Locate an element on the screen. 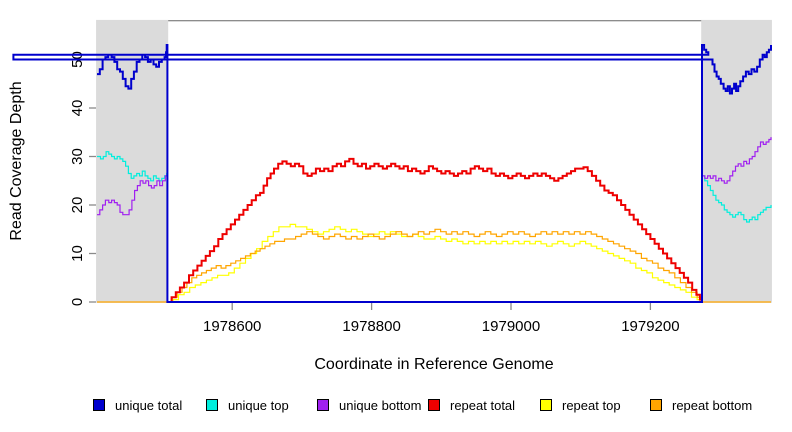  legend-label: unique bottom is located at coordinates (380, 405).